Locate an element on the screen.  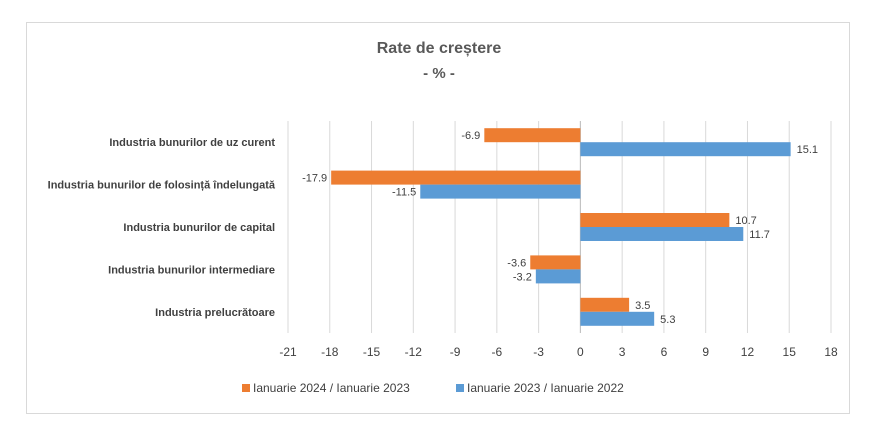
x-tick-label: -18 is located at coordinates (330, 352).